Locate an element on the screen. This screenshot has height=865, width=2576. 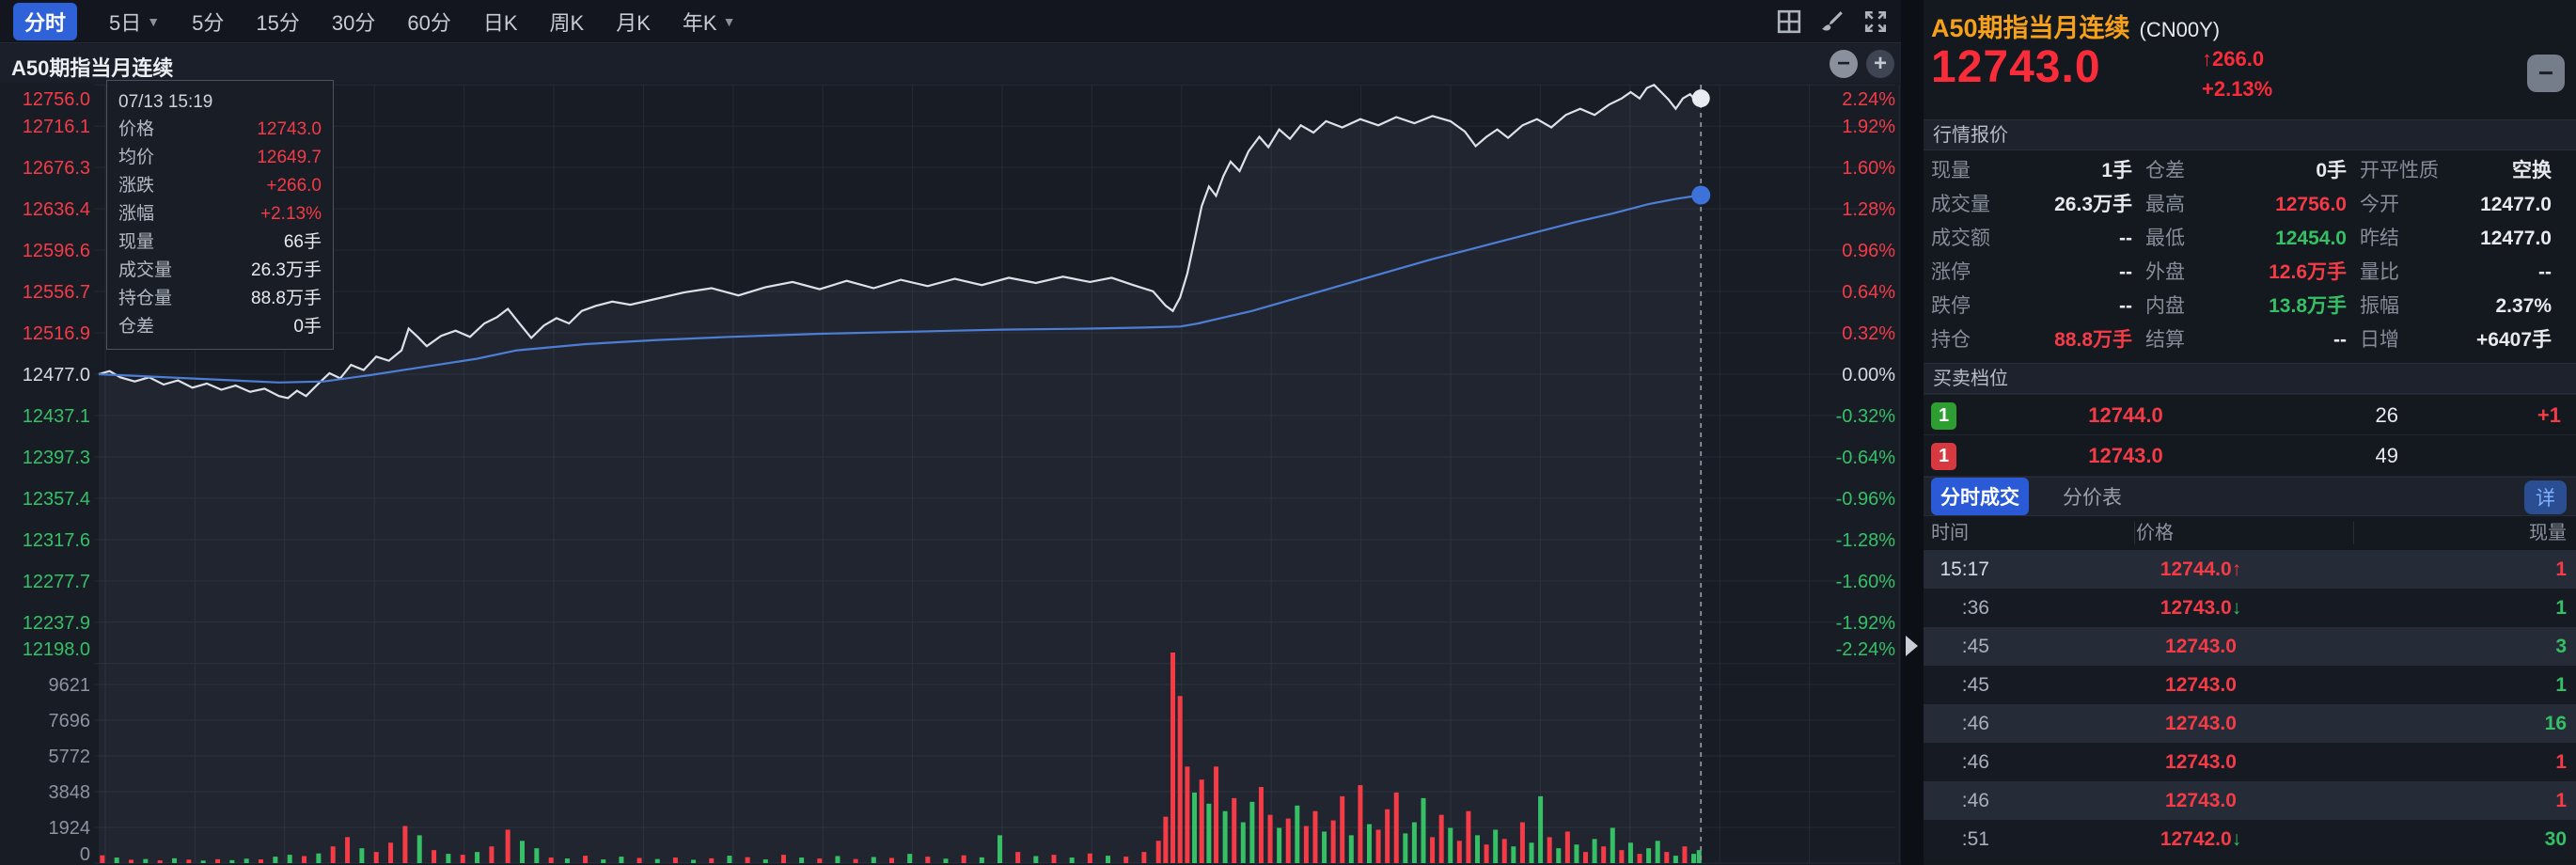
quote-field-今开: 今开 12477.0 is located at coordinates (2456, 204).